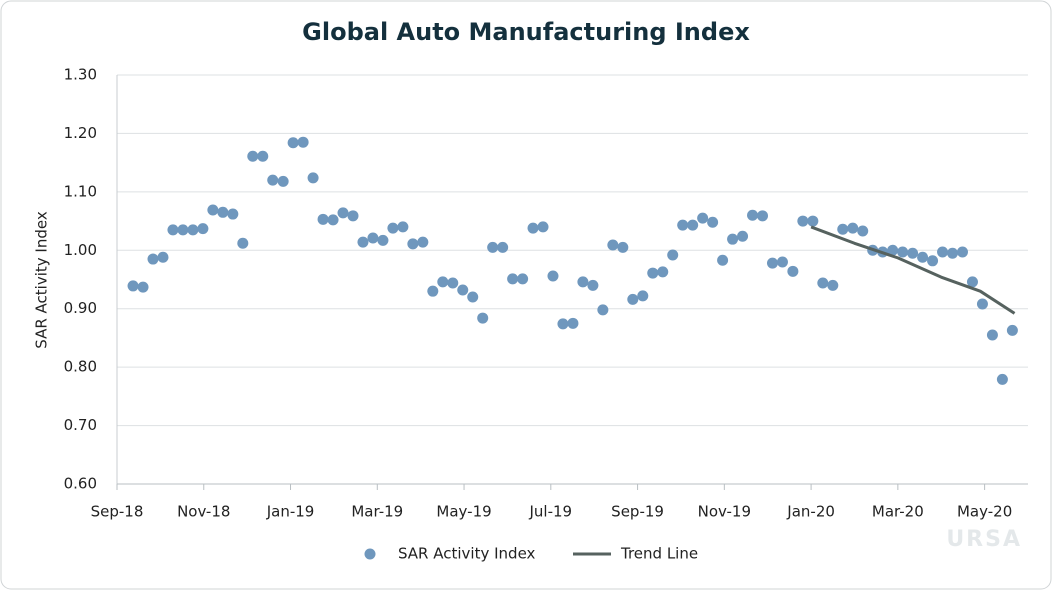 This screenshot has height=590, width=1052. Describe the element at coordinates (80, 133) in the screenshot. I see `y-tick-label: 1.20` at that location.